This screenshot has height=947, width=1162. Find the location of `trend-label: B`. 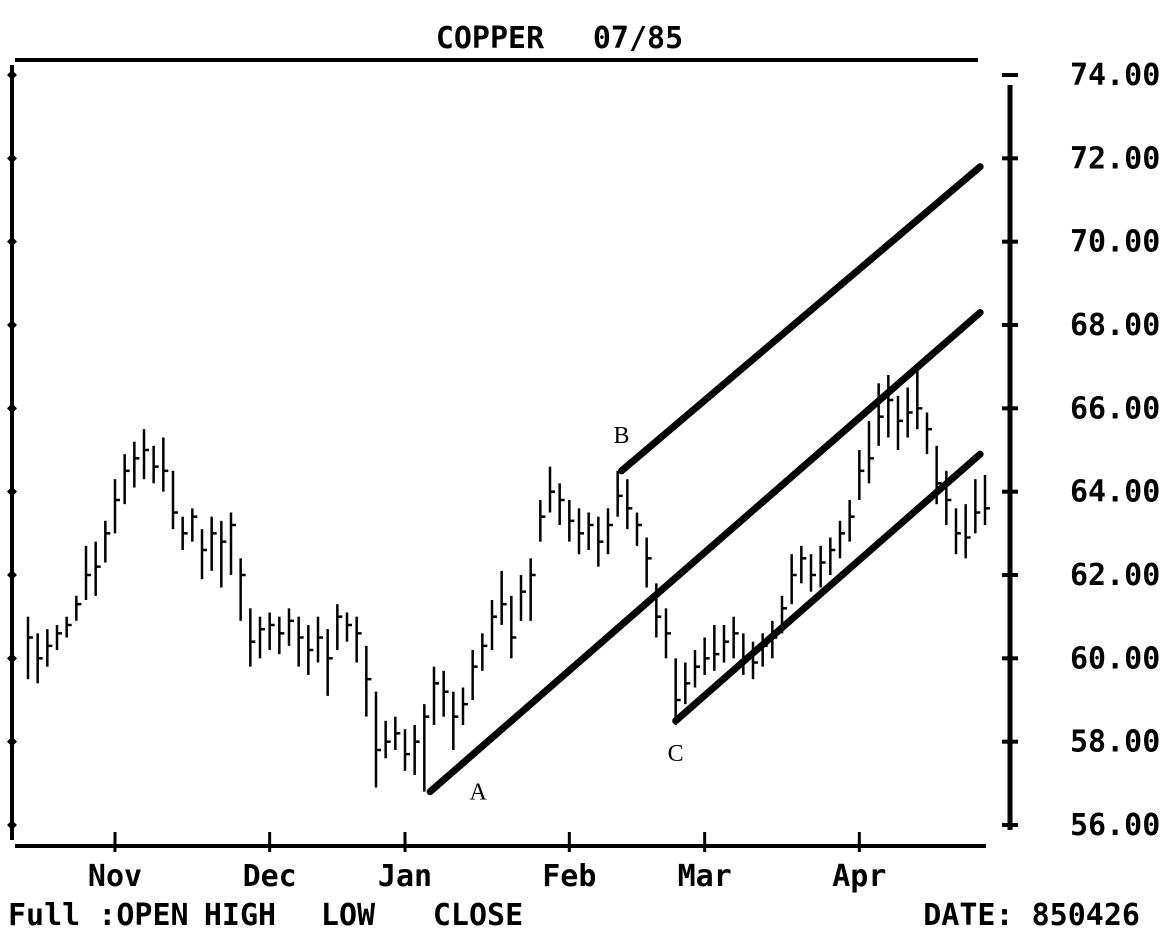

trend-label: B is located at coordinates (622, 436).